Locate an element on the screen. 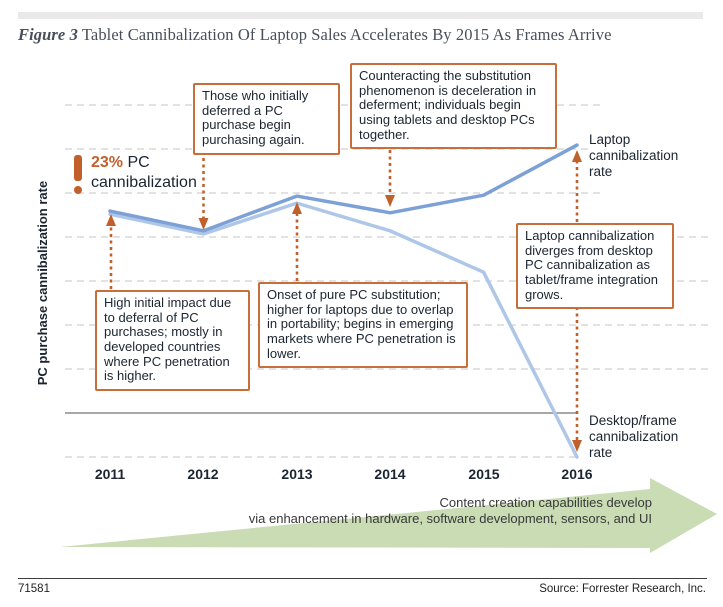  y-axis-label: PC purchase cannibalization rate is located at coordinates (42, 283).